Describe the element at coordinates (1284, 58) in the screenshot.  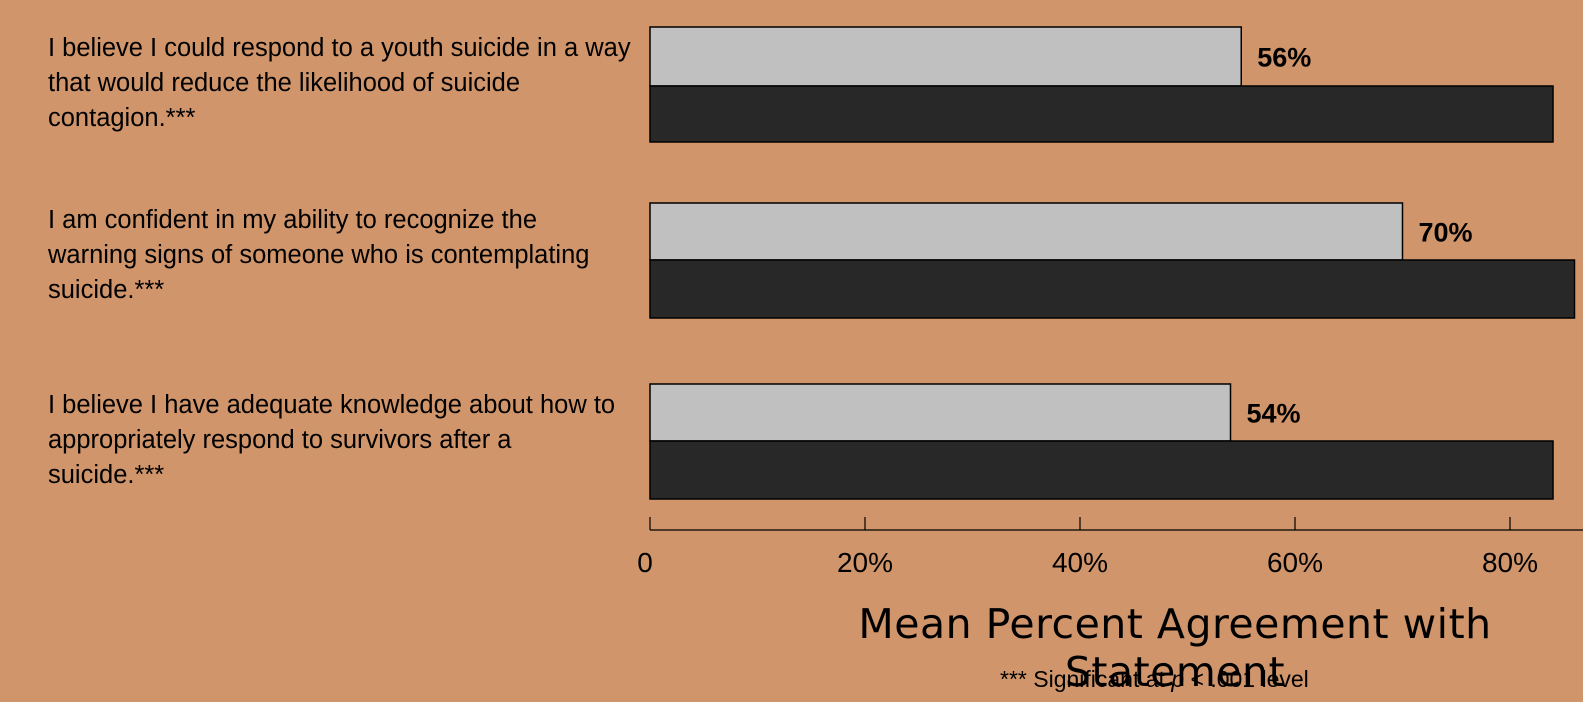
I see `data-label-1: 56%` at that location.